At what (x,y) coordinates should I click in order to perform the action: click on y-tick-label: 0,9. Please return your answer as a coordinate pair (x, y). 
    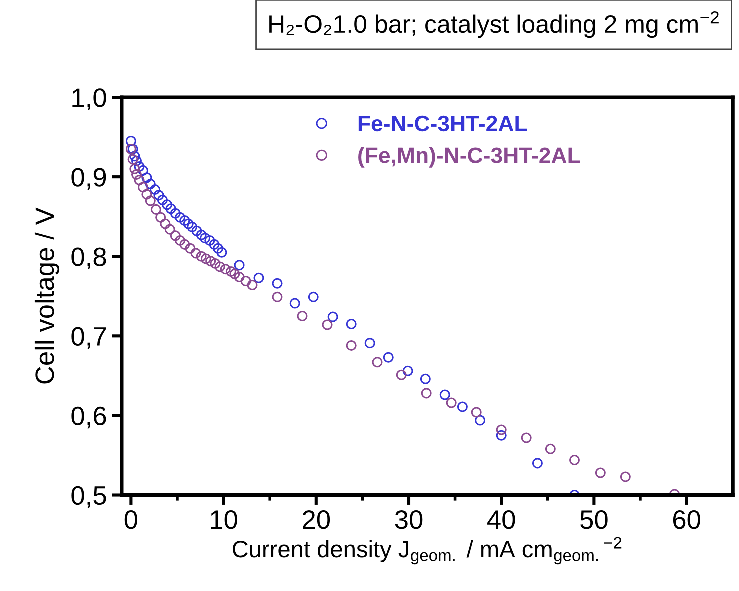
    Looking at the image, I should click on (89, 179).